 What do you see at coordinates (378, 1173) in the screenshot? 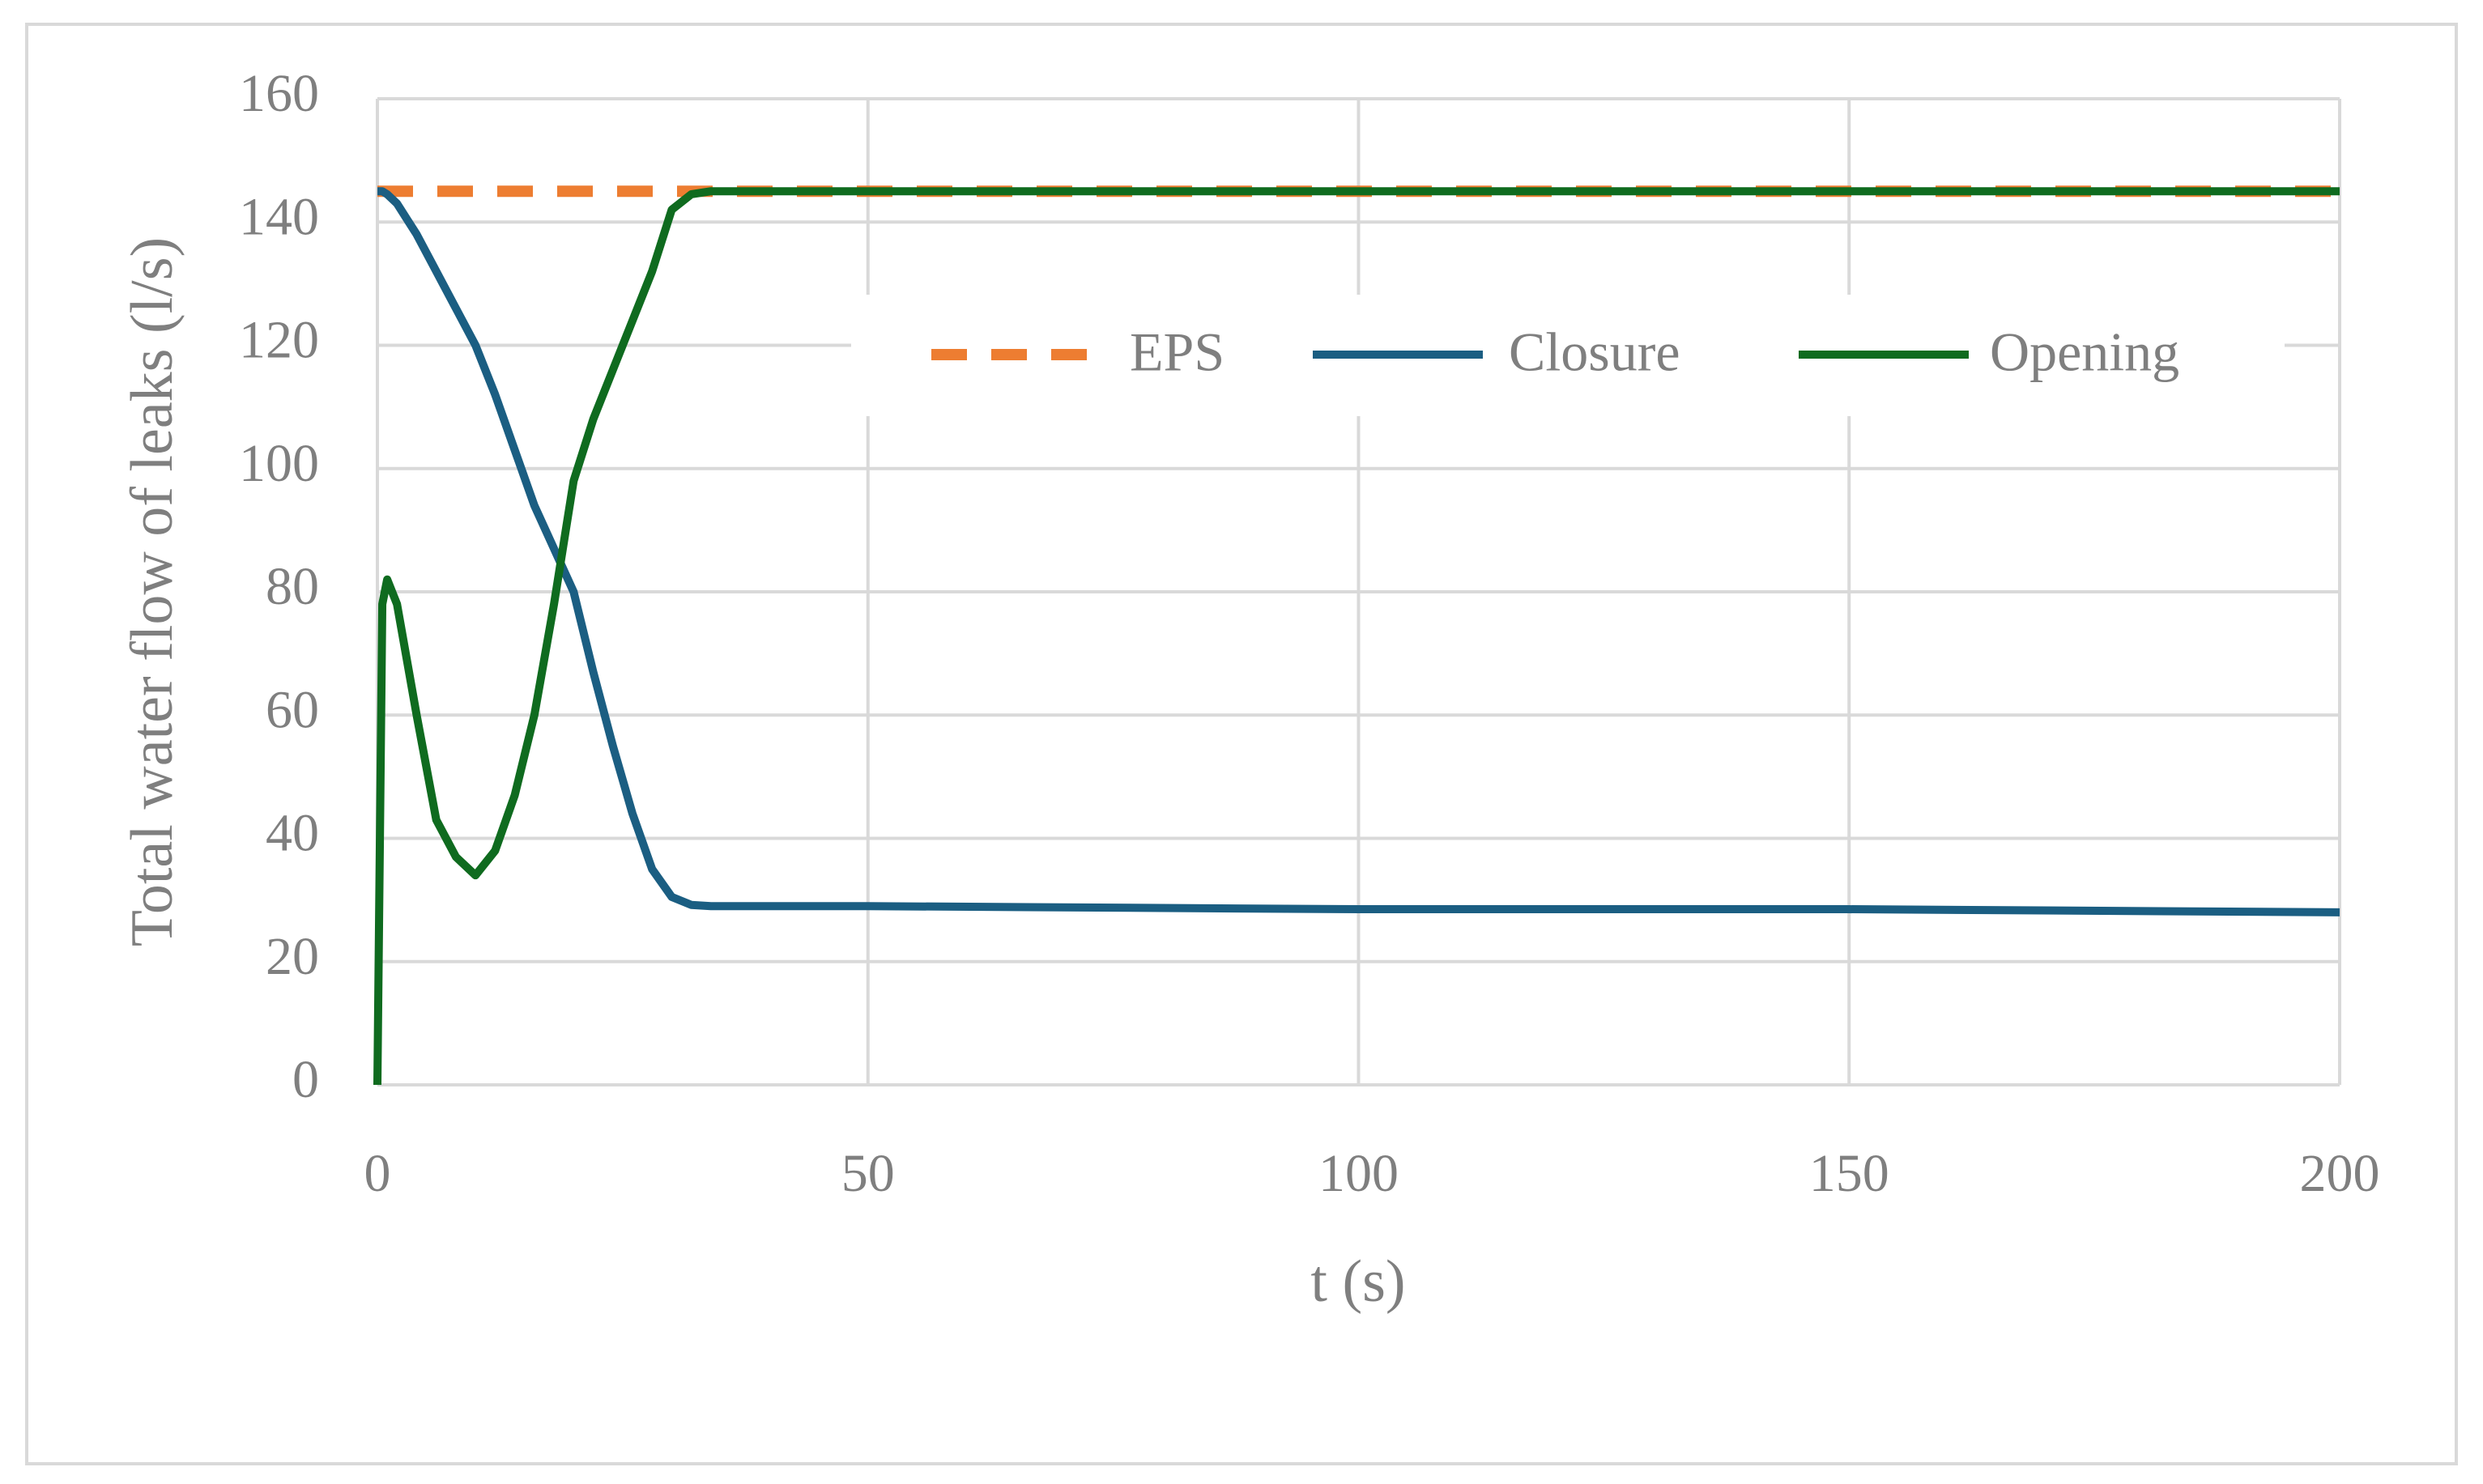
I see `x-tick-label: 0` at bounding box center [378, 1173].